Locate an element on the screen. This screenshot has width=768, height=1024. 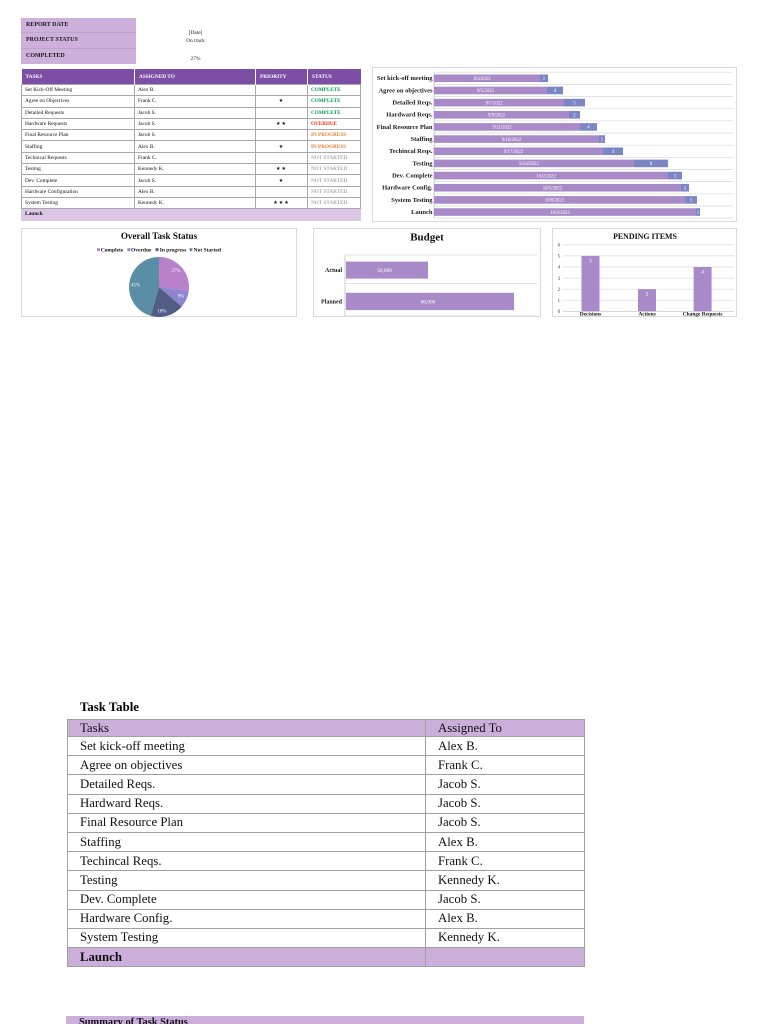
svg-text: System Testing is located at coordinates (412, 200).